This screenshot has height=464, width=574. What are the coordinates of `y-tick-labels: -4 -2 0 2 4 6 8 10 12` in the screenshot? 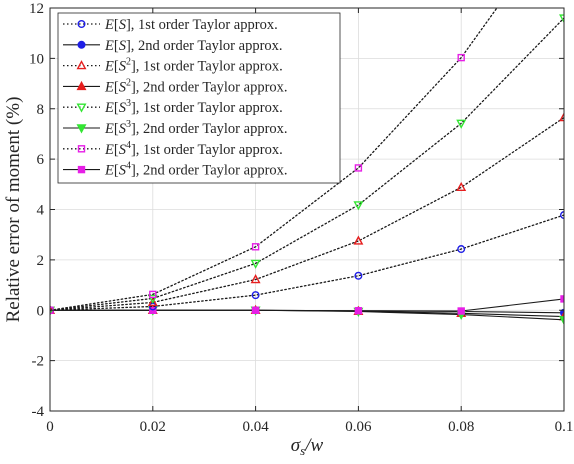 It's located at (37, 210).